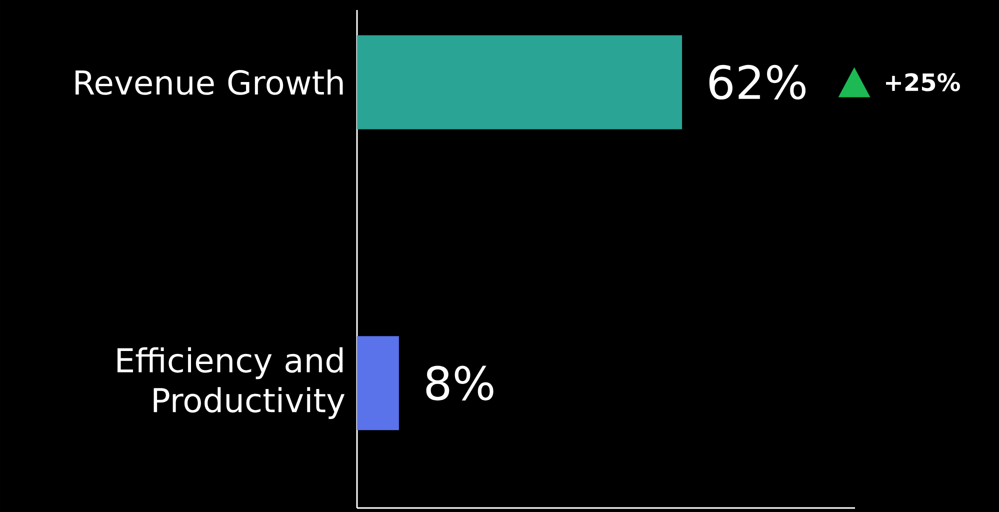 This screenshot has width=999, height=512. Describe the element at coordinates (231, 383) in the screenshot. I see `y-tick-label: Efficiency and Productivity` at that location.